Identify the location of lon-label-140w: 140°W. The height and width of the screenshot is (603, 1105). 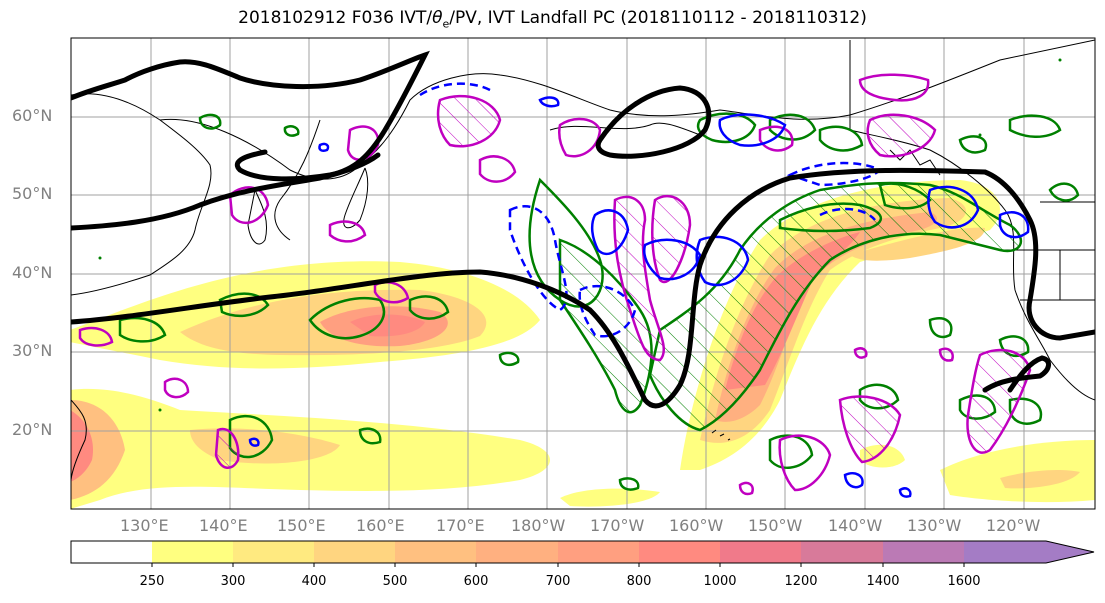
(855, 525).